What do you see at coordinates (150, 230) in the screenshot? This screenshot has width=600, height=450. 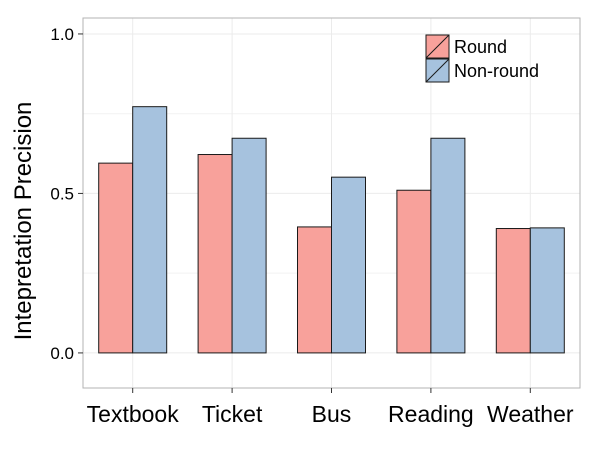 I see `bar-non-round-textbook` at bounding box center [150, 230].